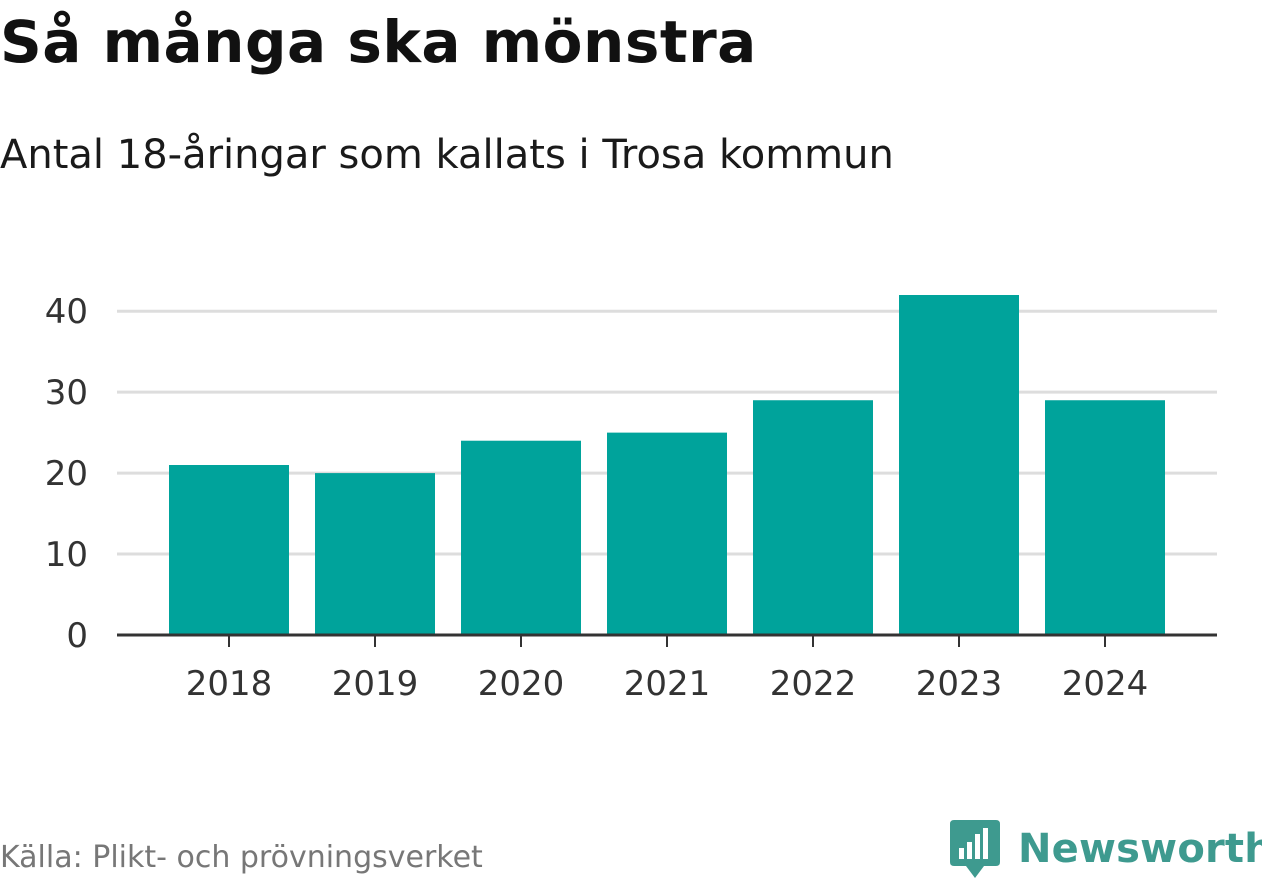 This screenshot has height=880, width=1262. I want to click on bar-2018, so click(229, 550).